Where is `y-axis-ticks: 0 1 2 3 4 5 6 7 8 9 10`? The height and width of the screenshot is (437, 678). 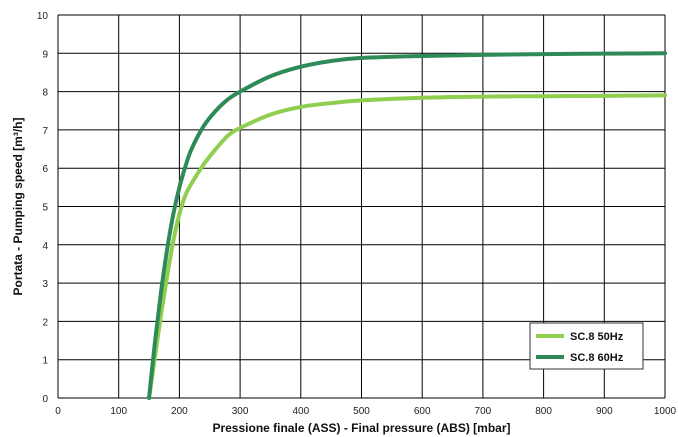
y-axis-ticks: 0 1 2 3 4 5 6 7 8 9 10 is located at coordinates (43, 208).